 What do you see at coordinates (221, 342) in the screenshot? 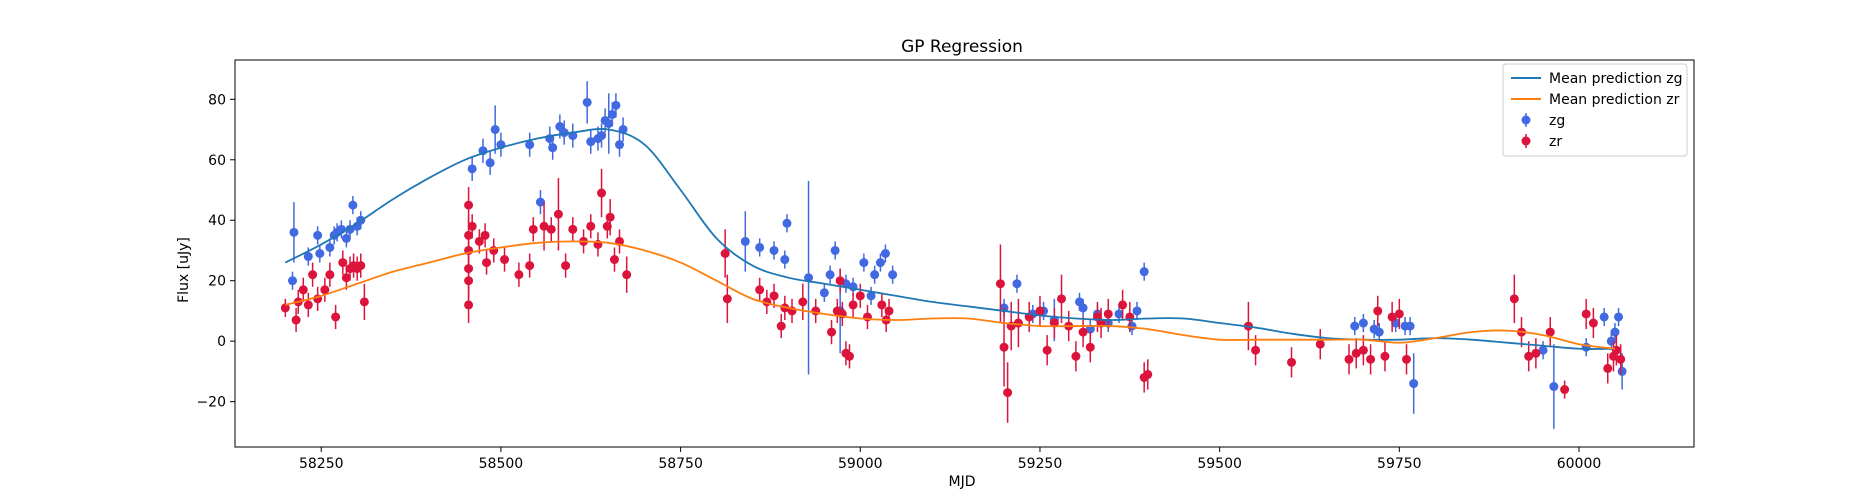
I see `y-tick-label: 0` at bounding box center [221, 342].